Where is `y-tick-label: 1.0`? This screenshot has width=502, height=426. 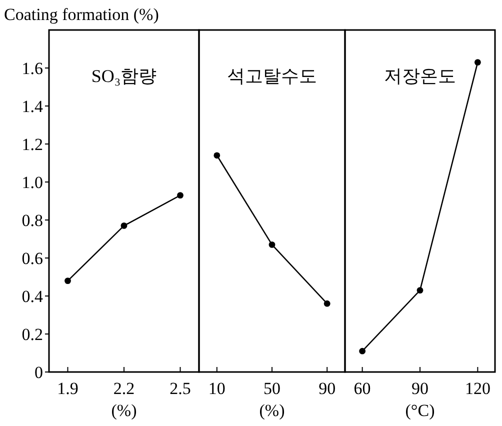
y-tick-label: 1.0 is located at coordinates (32, 182).